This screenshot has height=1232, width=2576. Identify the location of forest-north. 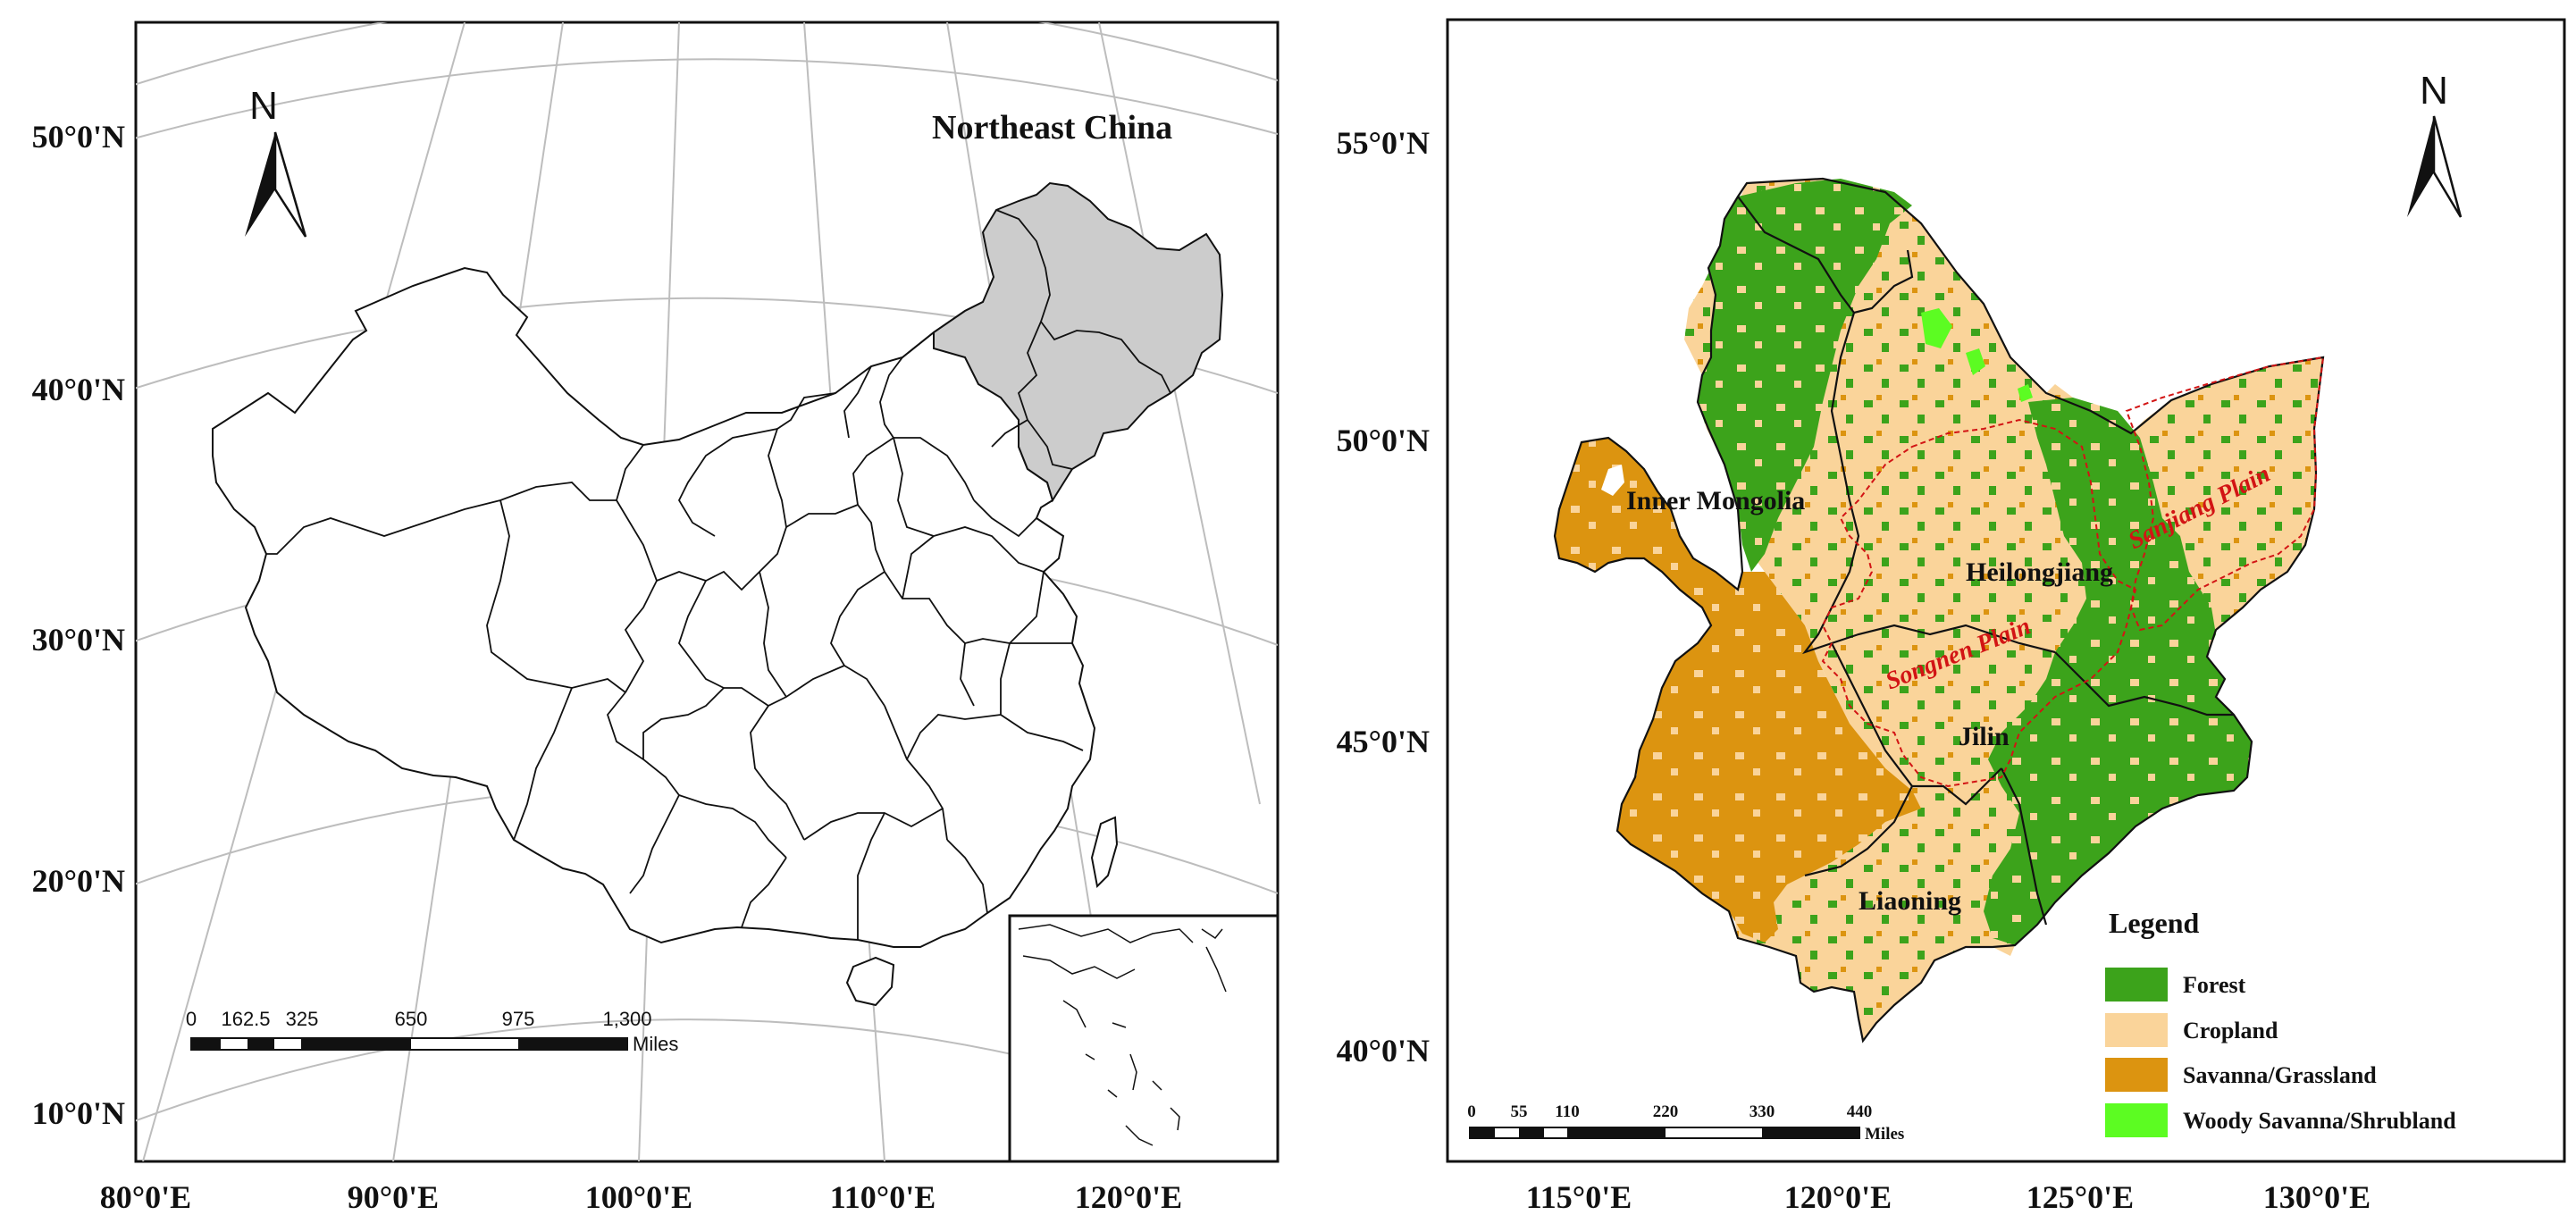
(1805, 376).